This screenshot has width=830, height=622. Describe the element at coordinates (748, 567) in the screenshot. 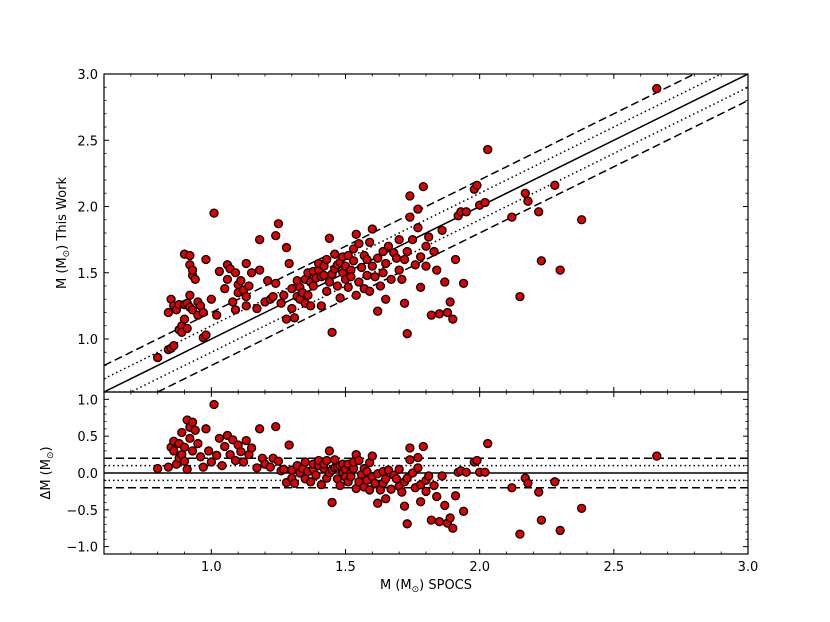

I see `bottom-x-tick-label: 3.0` at that location.